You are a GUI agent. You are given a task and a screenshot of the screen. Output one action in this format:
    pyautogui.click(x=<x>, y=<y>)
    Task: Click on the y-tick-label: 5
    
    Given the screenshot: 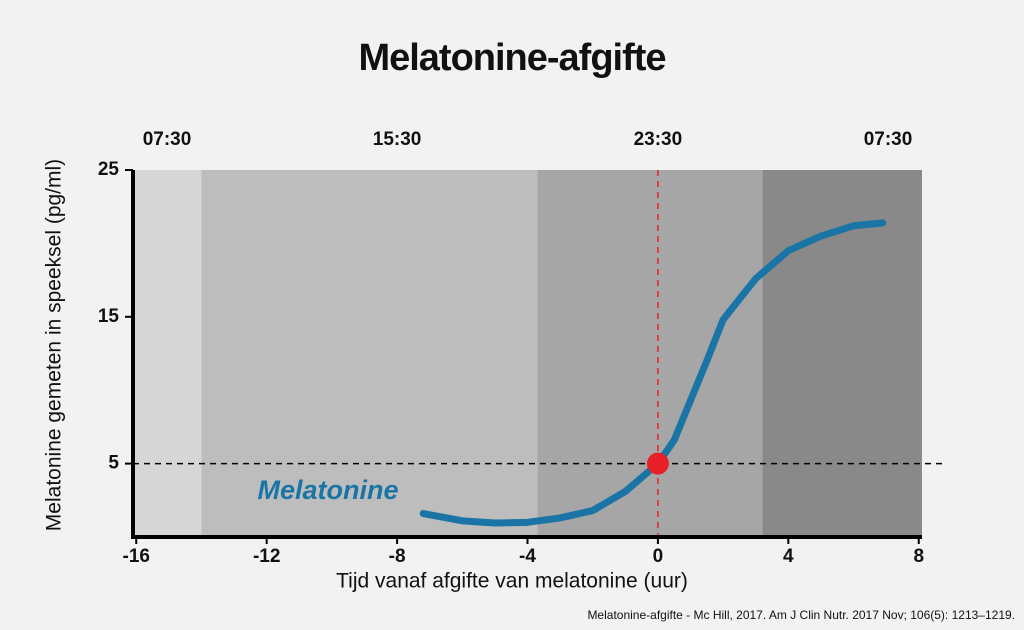 What is the action you would take?
    pyautogui.click(x=113, y=463)
    